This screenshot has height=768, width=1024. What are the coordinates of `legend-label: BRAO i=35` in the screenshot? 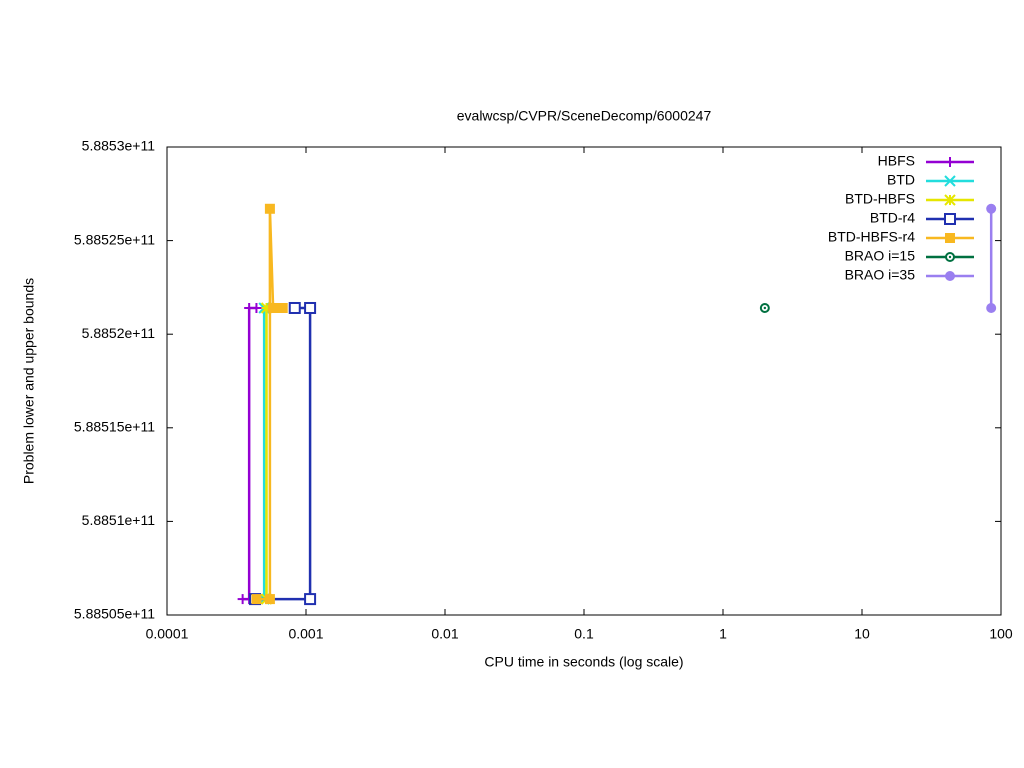 It's located at (880, 275).